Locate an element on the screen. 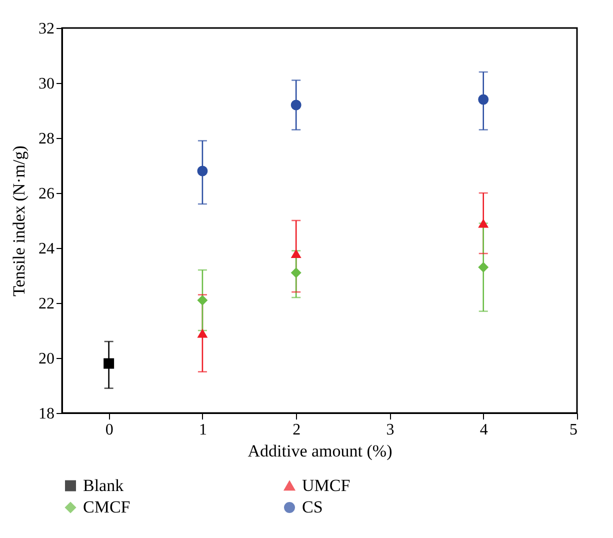 The width and height of the screenshot is (613, 538). x-tick-label: 0 is located at coordinates (109, 430).